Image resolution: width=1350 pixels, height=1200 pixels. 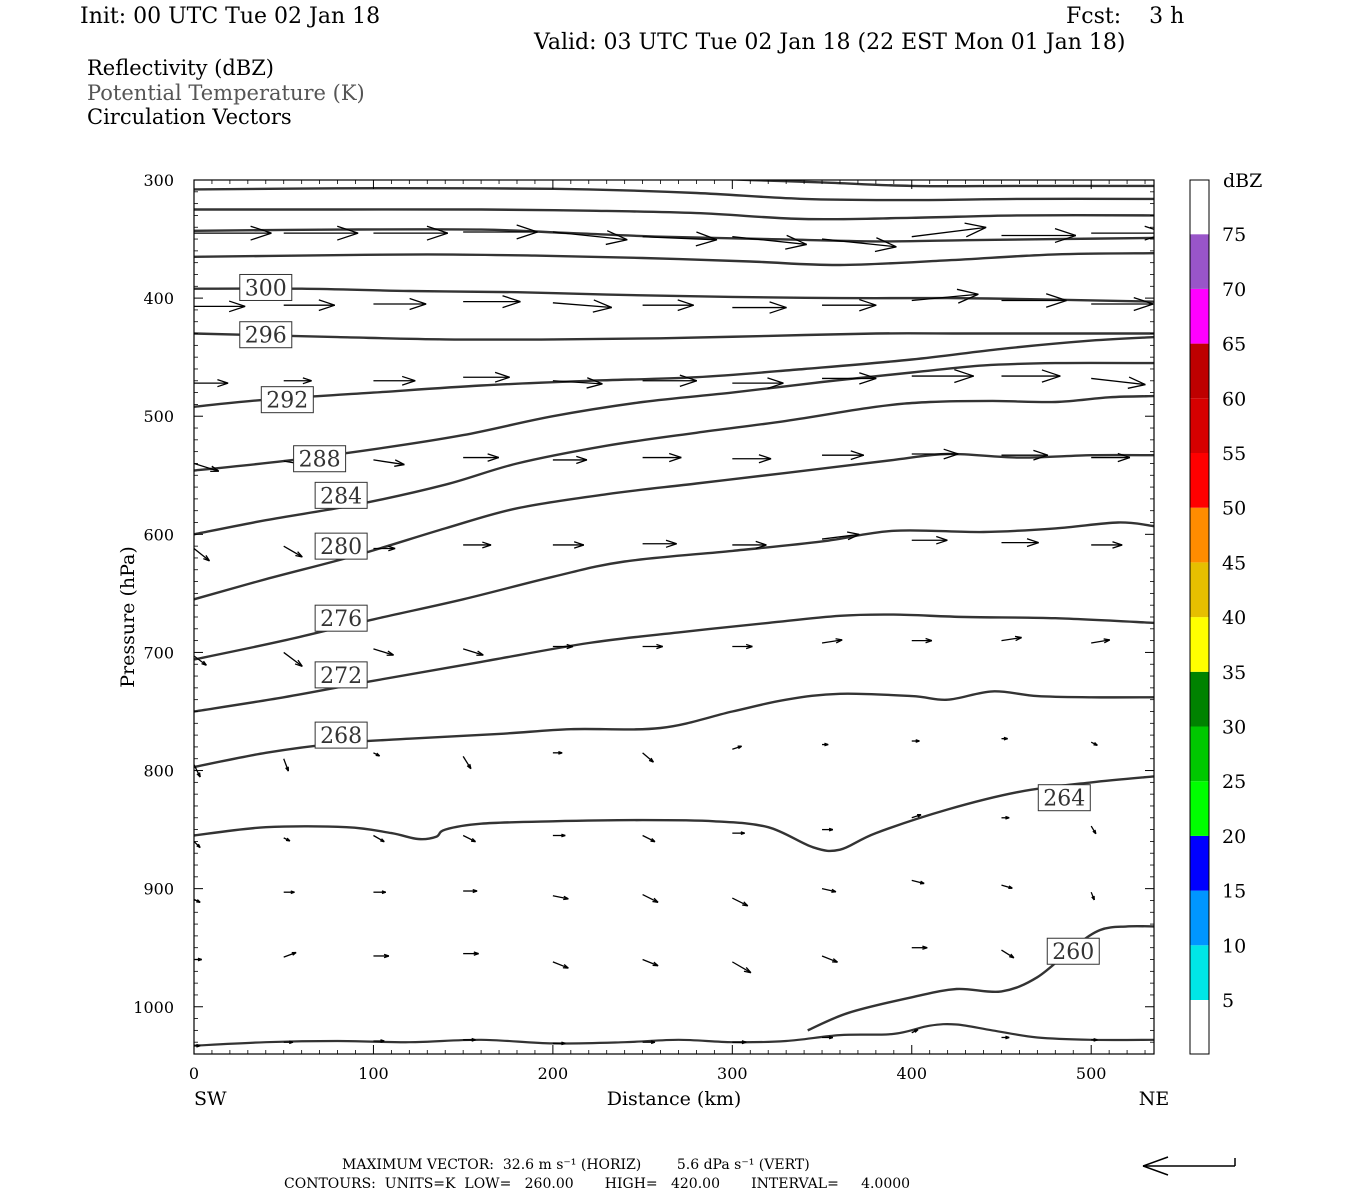 I want to click on init-time: Init: 00 UTC Tue 02 Jan 18, so click(x=230, y=16).